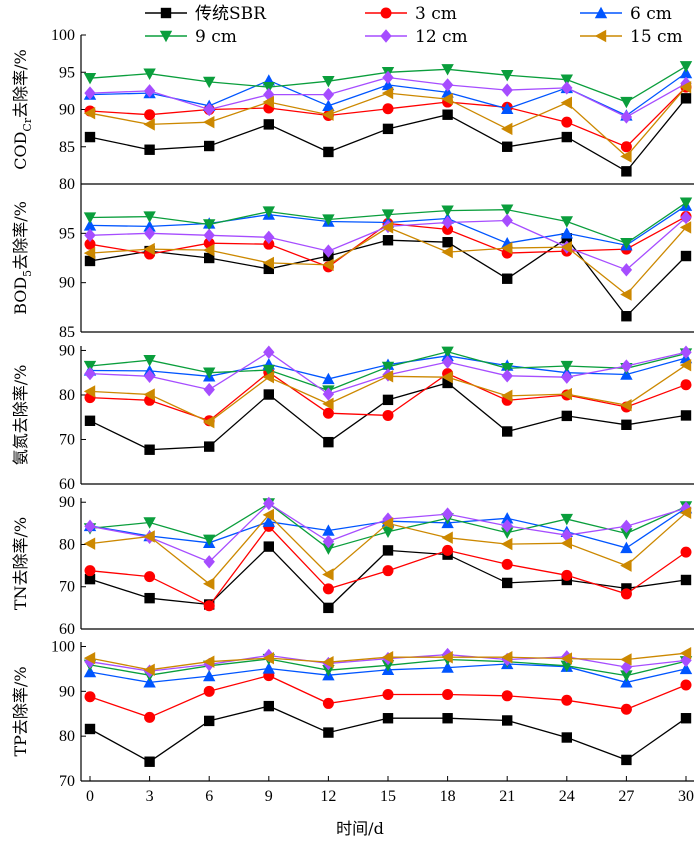  What do you see at coordinates (626, 796) in the screenshot?
I see `x-tick-label: 27` at bounding box center [626, 796].